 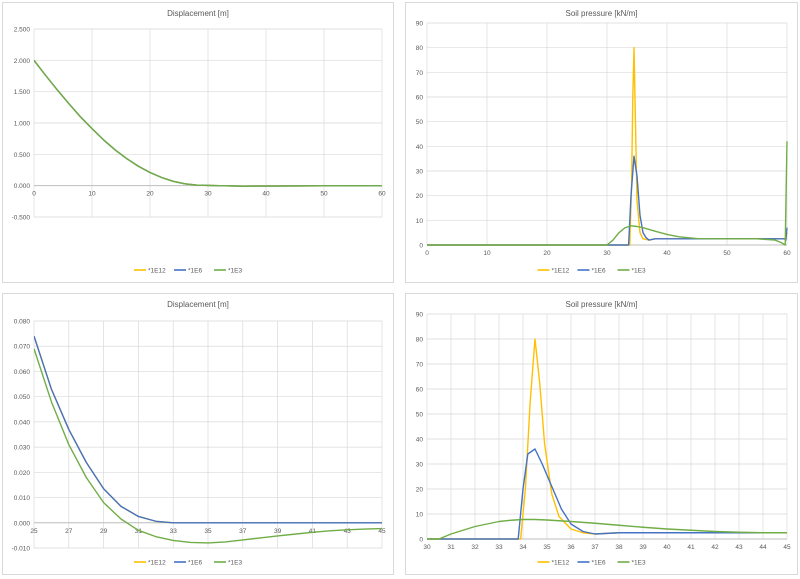 I want to click on y-tick-label: 1.500, so click(x=22, y=92).